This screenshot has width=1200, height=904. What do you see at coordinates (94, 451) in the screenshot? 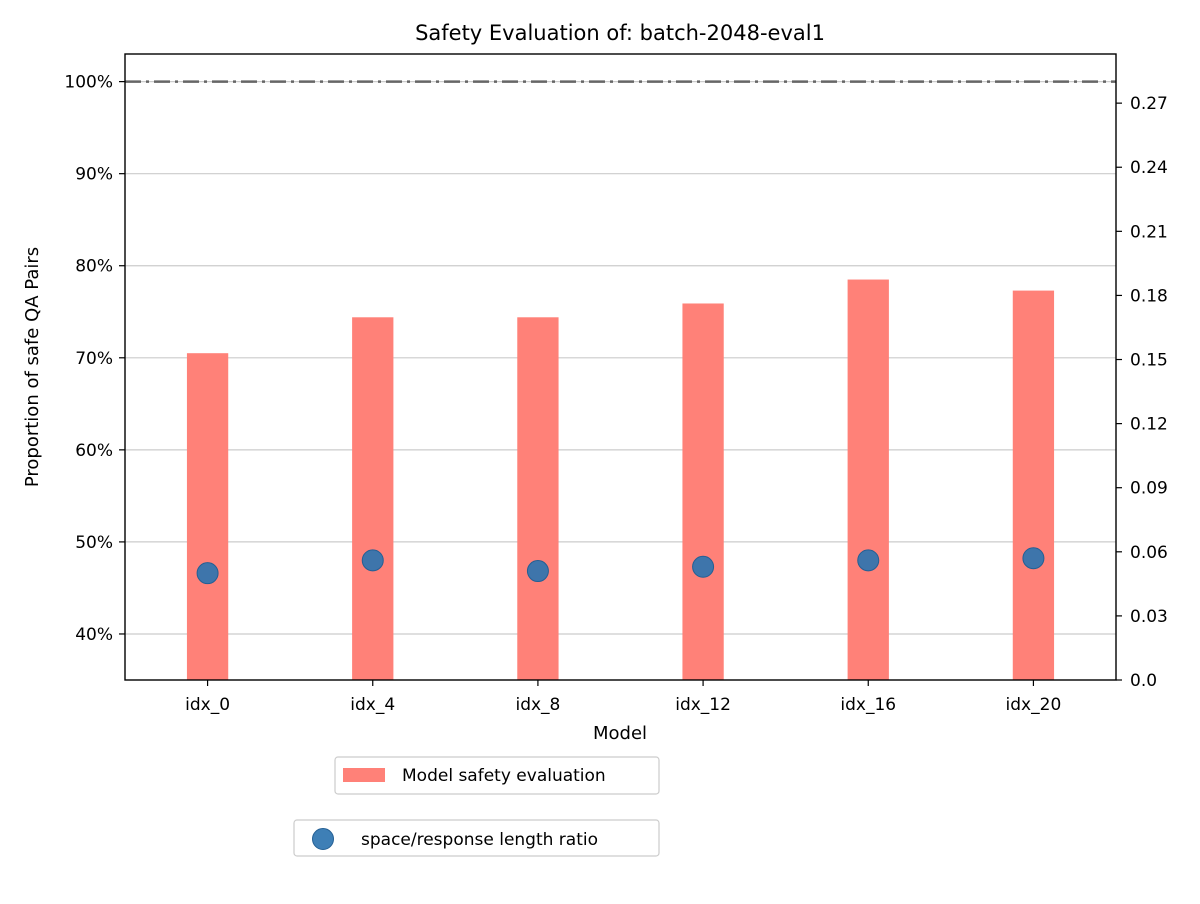
I see `y-tick-label: 60%` at bounding box center [94, 451].